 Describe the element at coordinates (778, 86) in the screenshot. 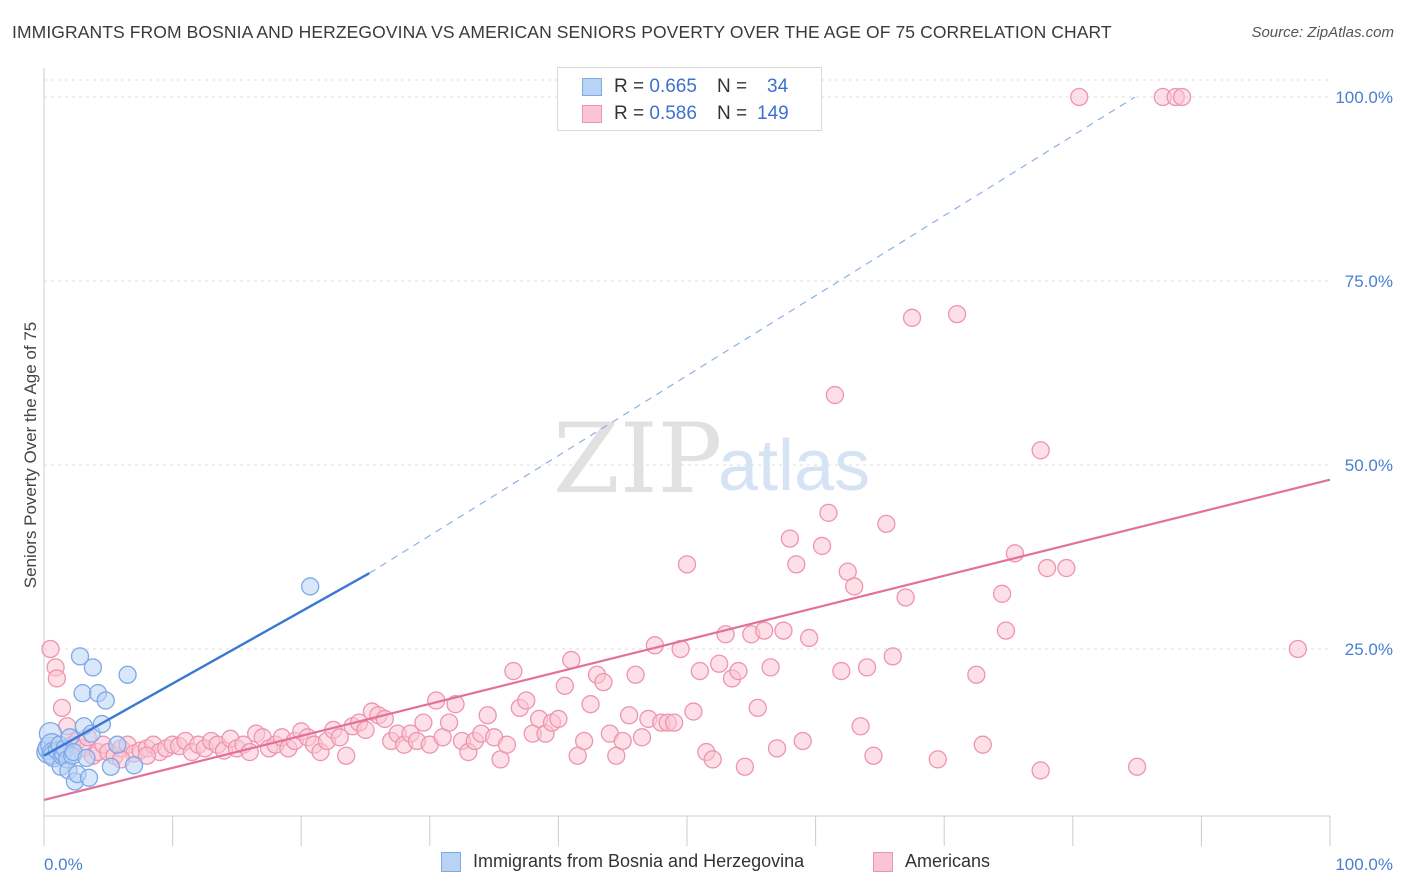

I see `legend-n-value: 34` at that location.